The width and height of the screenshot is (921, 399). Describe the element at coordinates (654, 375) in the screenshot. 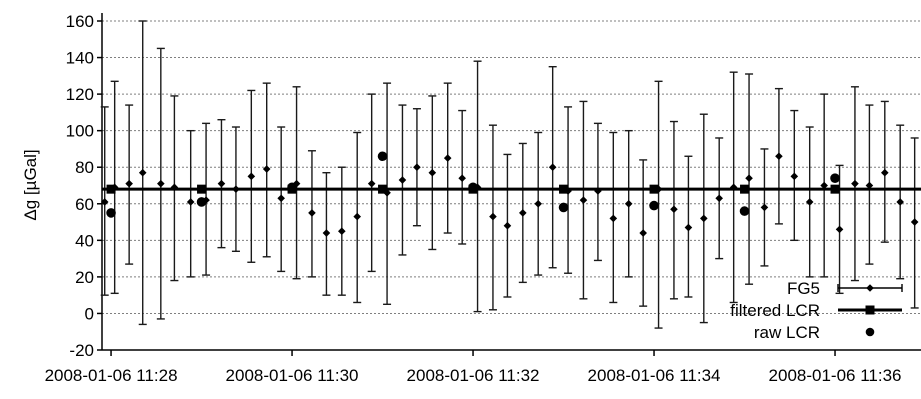

I see `x-tick-label: 2008-01-06 11:34` at that location.